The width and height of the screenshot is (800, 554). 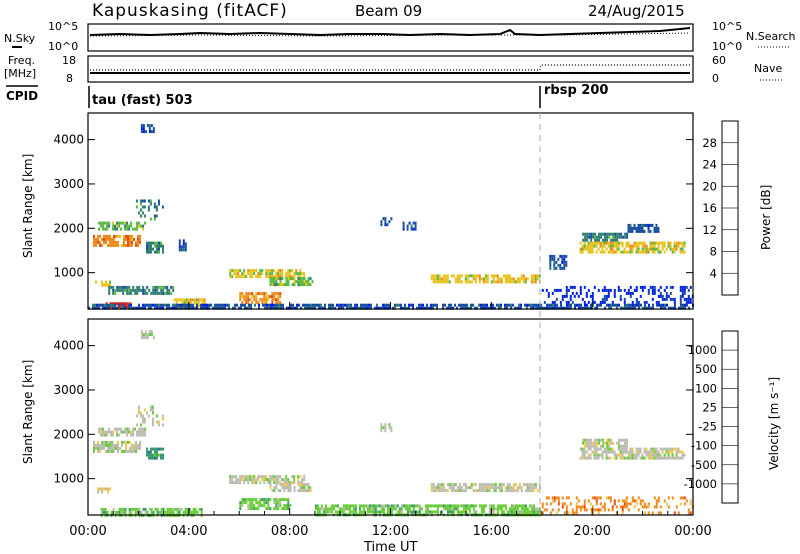 I want to click on noise-left-tick-top: 10^5, so click(x=63, y=26).